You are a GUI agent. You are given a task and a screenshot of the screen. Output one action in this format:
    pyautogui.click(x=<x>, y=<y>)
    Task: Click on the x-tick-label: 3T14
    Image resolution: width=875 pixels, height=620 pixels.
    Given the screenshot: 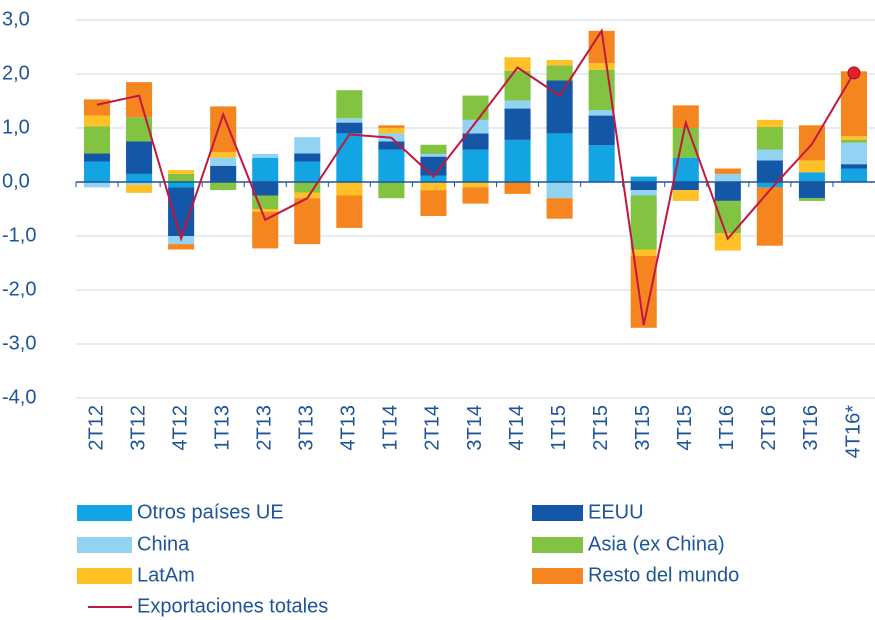 What is the action you would take?
    pyautogui.click(x=475, y=428)
    